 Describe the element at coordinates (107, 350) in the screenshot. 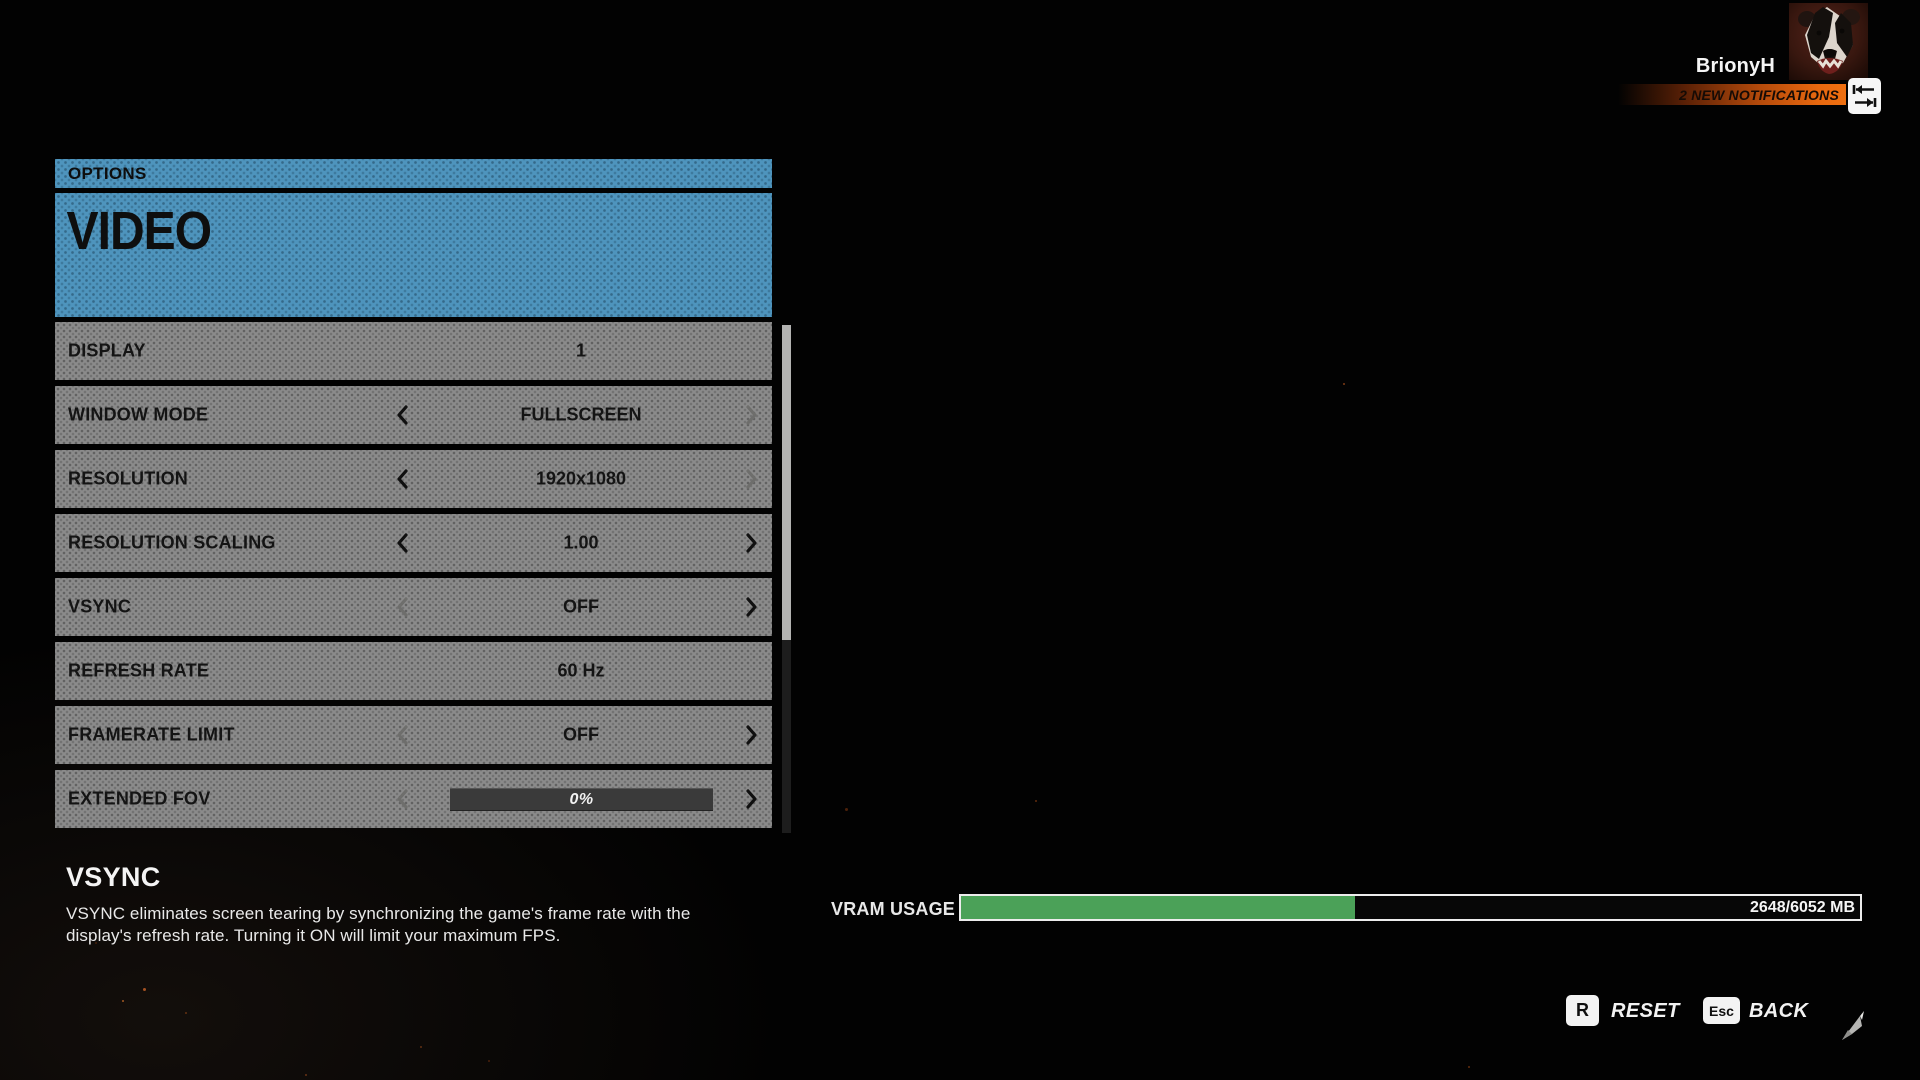

I see `setting-label: DISPLAY` at that location.